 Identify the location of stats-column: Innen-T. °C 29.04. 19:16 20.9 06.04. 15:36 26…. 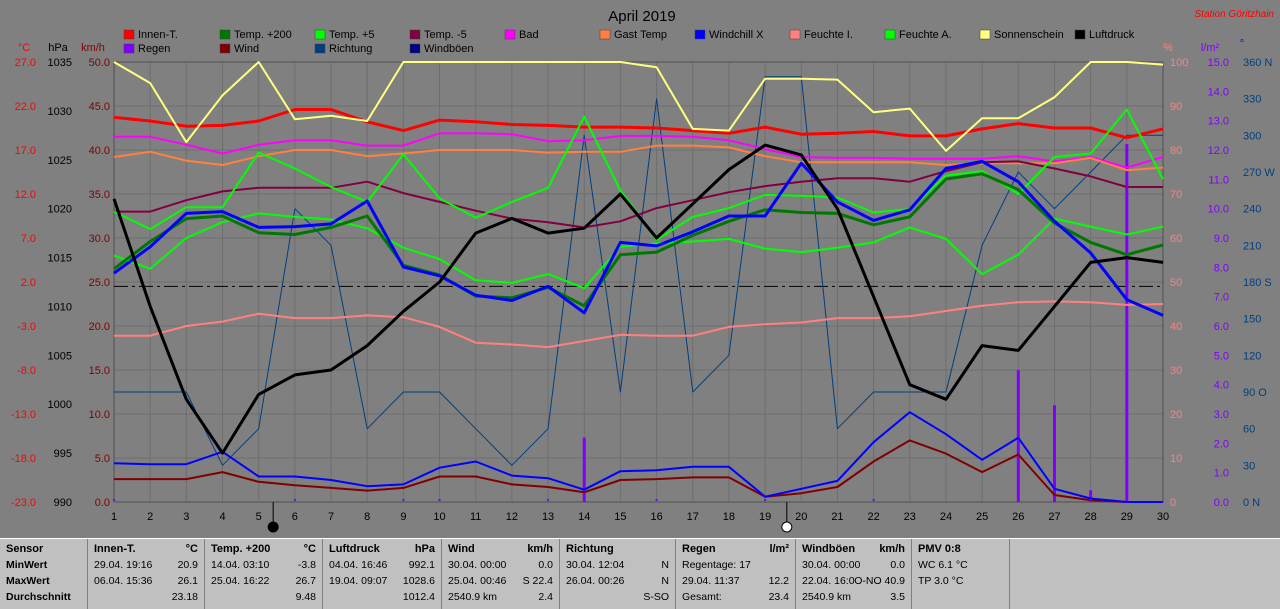
(146, 574).